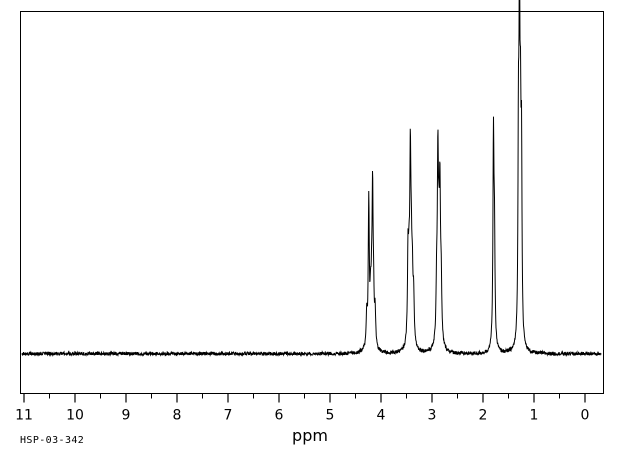 The width and height of the screenshot is (620, 455). I want to click on x-axis-tick-label: 10, so click(75, 416).